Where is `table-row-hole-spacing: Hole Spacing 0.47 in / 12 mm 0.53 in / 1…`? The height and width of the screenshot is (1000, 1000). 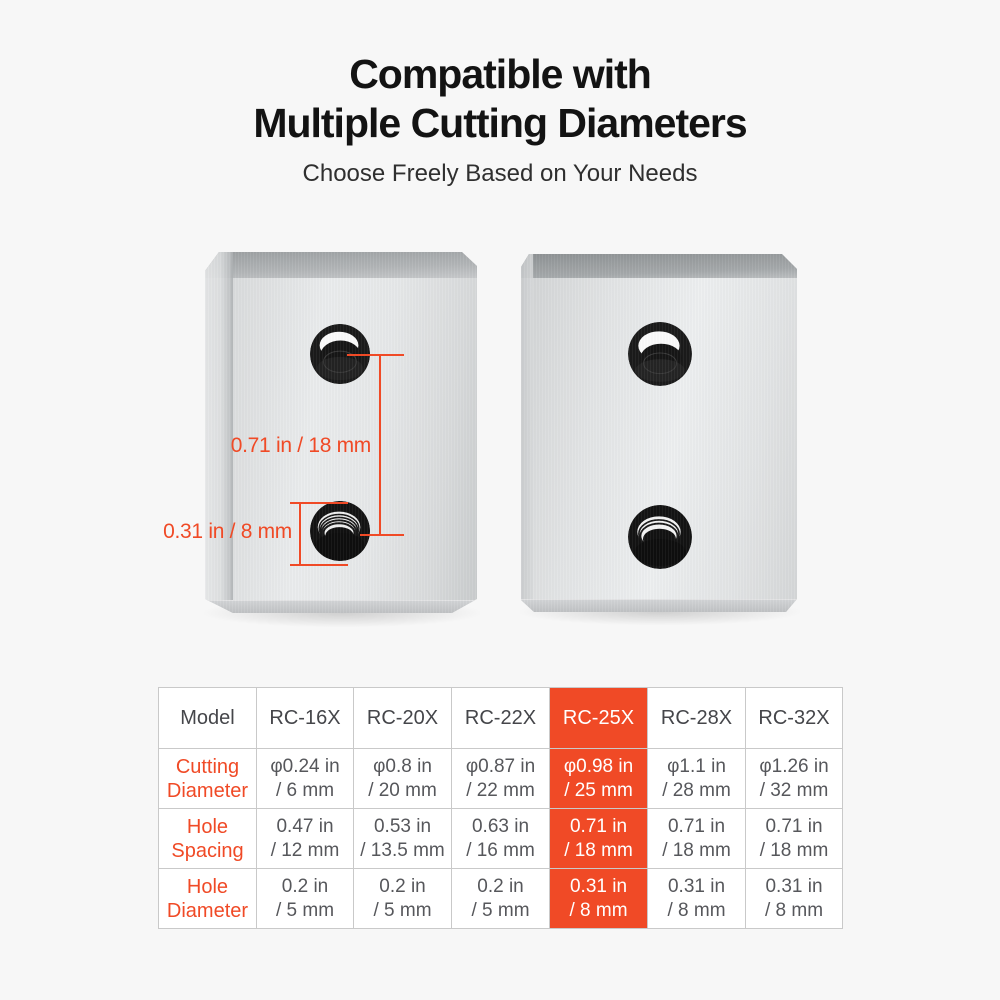
table-row-hole-spacing: Hole Spacing 0.47 in / 12 mm 0.53 in / 1… is located at coordinates (500, 838).